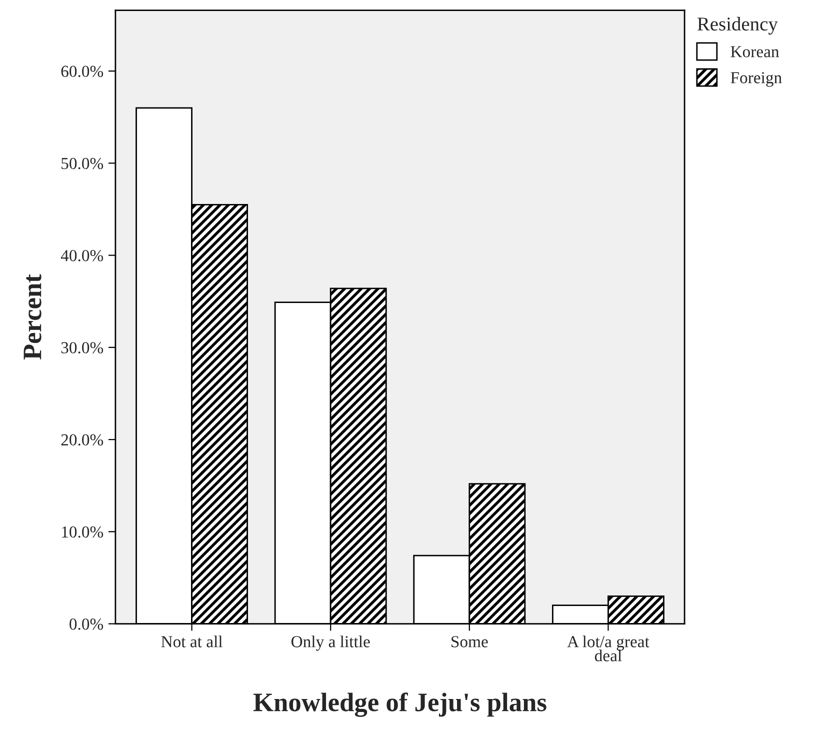 This screenshot has width=813, height=733. Describe the element at coordinates (608, 649) in the screenshot. I see `x-tick-label: A lot/a great deal` at that location.